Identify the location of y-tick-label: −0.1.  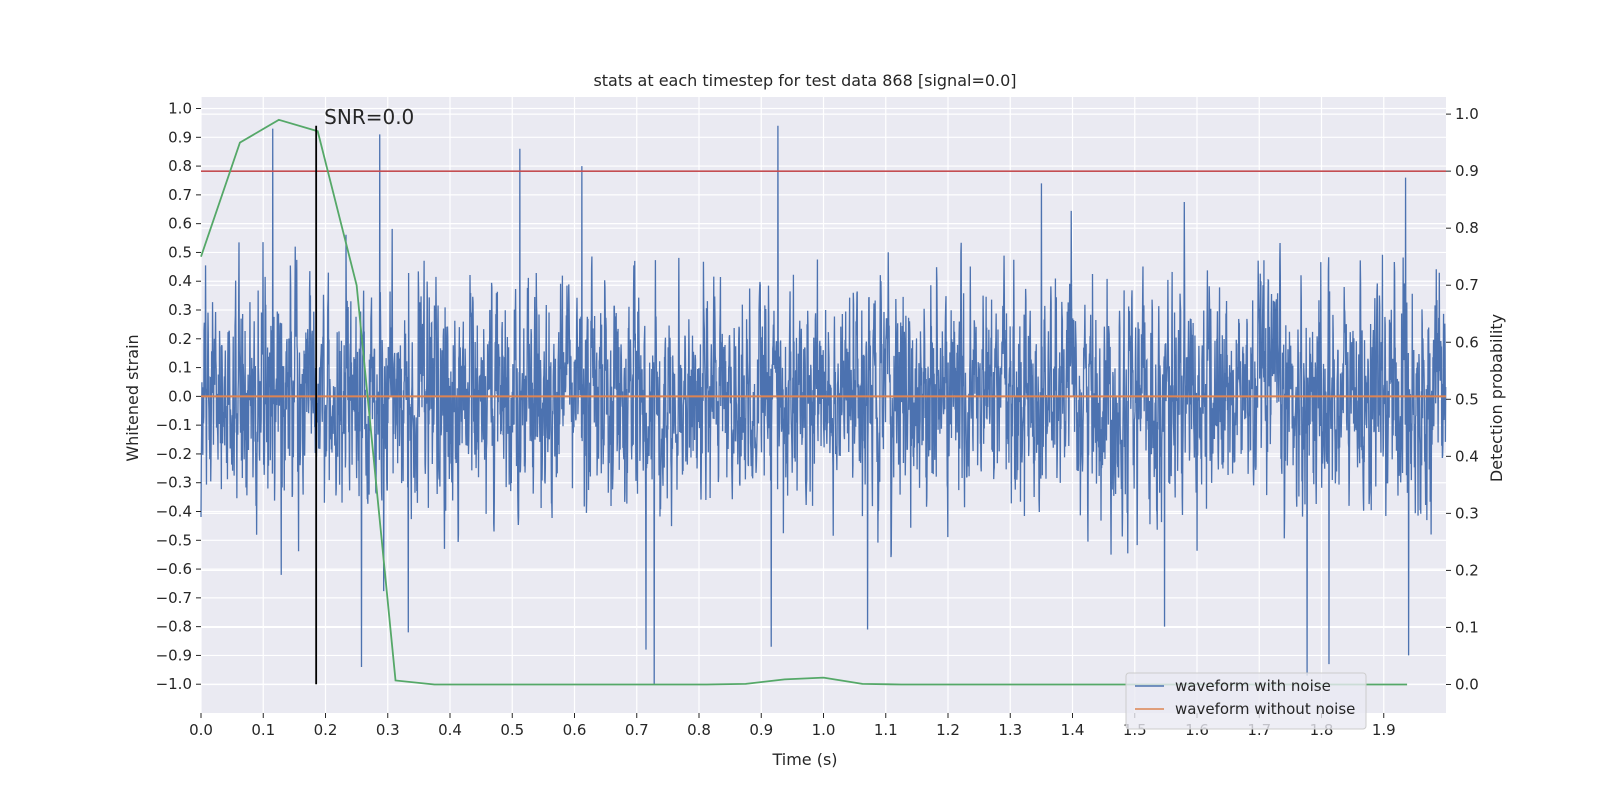
(174, 425).